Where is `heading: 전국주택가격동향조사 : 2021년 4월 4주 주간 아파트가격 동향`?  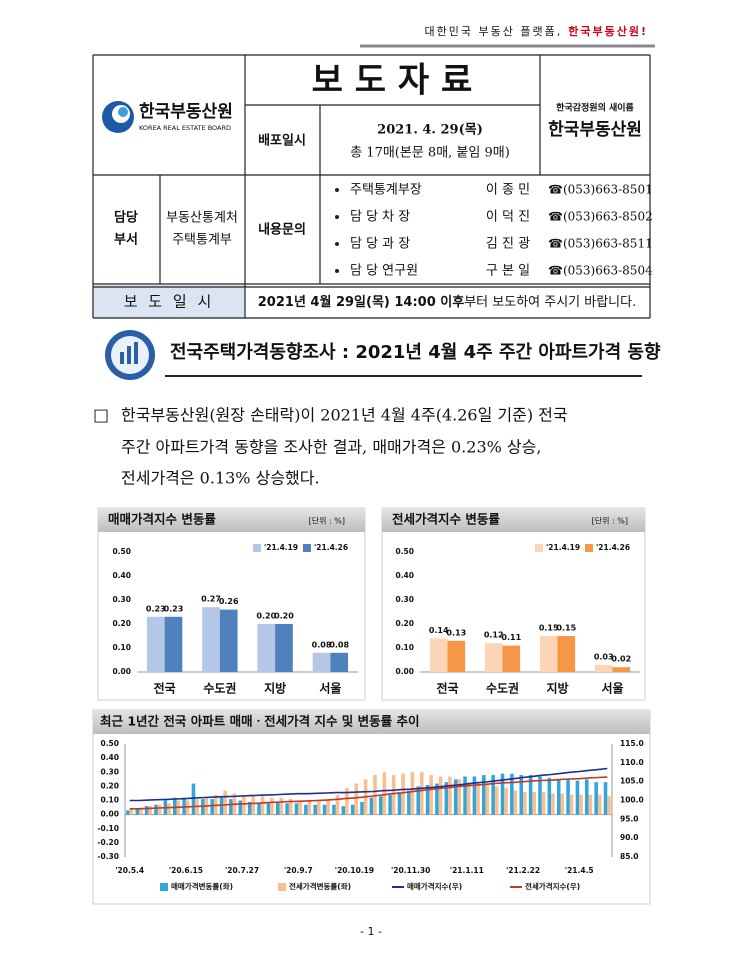 heading: 전국주택가격동향조사 : 2021년 4월 4주 주간 아파트가격 동향 is located at coordinates (415, 352).